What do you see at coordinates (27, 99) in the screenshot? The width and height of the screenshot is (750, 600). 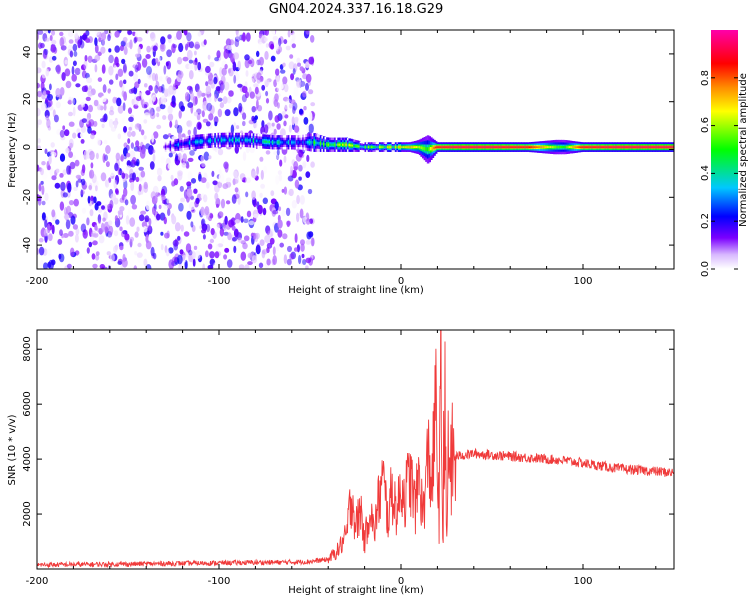 I see `top-ytick-label: 20` at bounding box center [27, 99].